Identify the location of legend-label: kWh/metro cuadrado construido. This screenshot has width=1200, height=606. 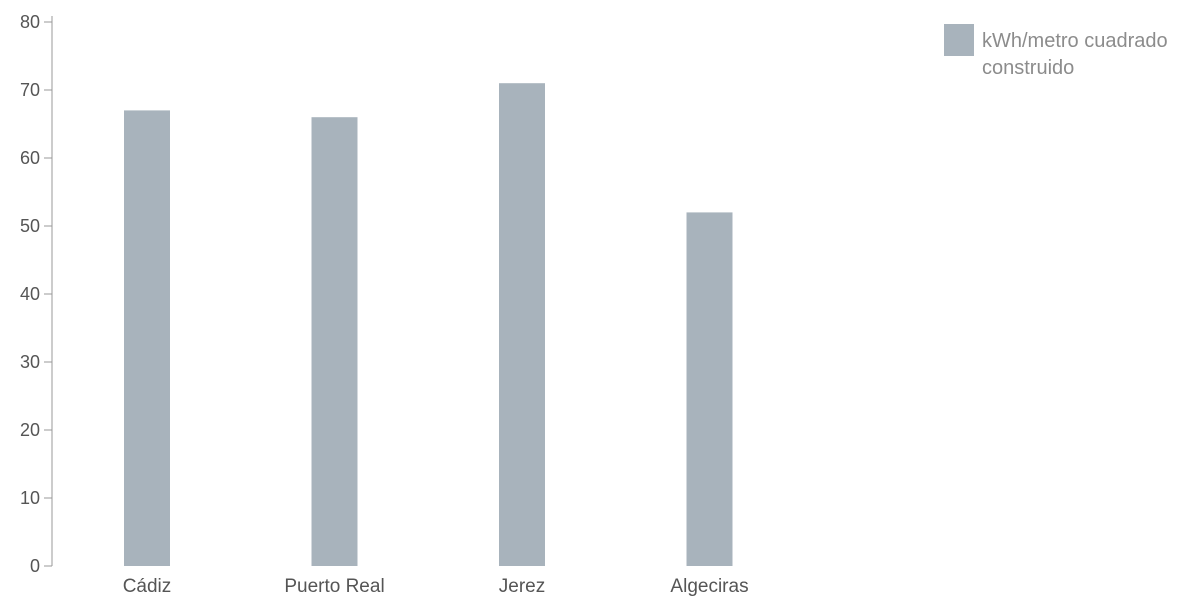
(1075, 54).